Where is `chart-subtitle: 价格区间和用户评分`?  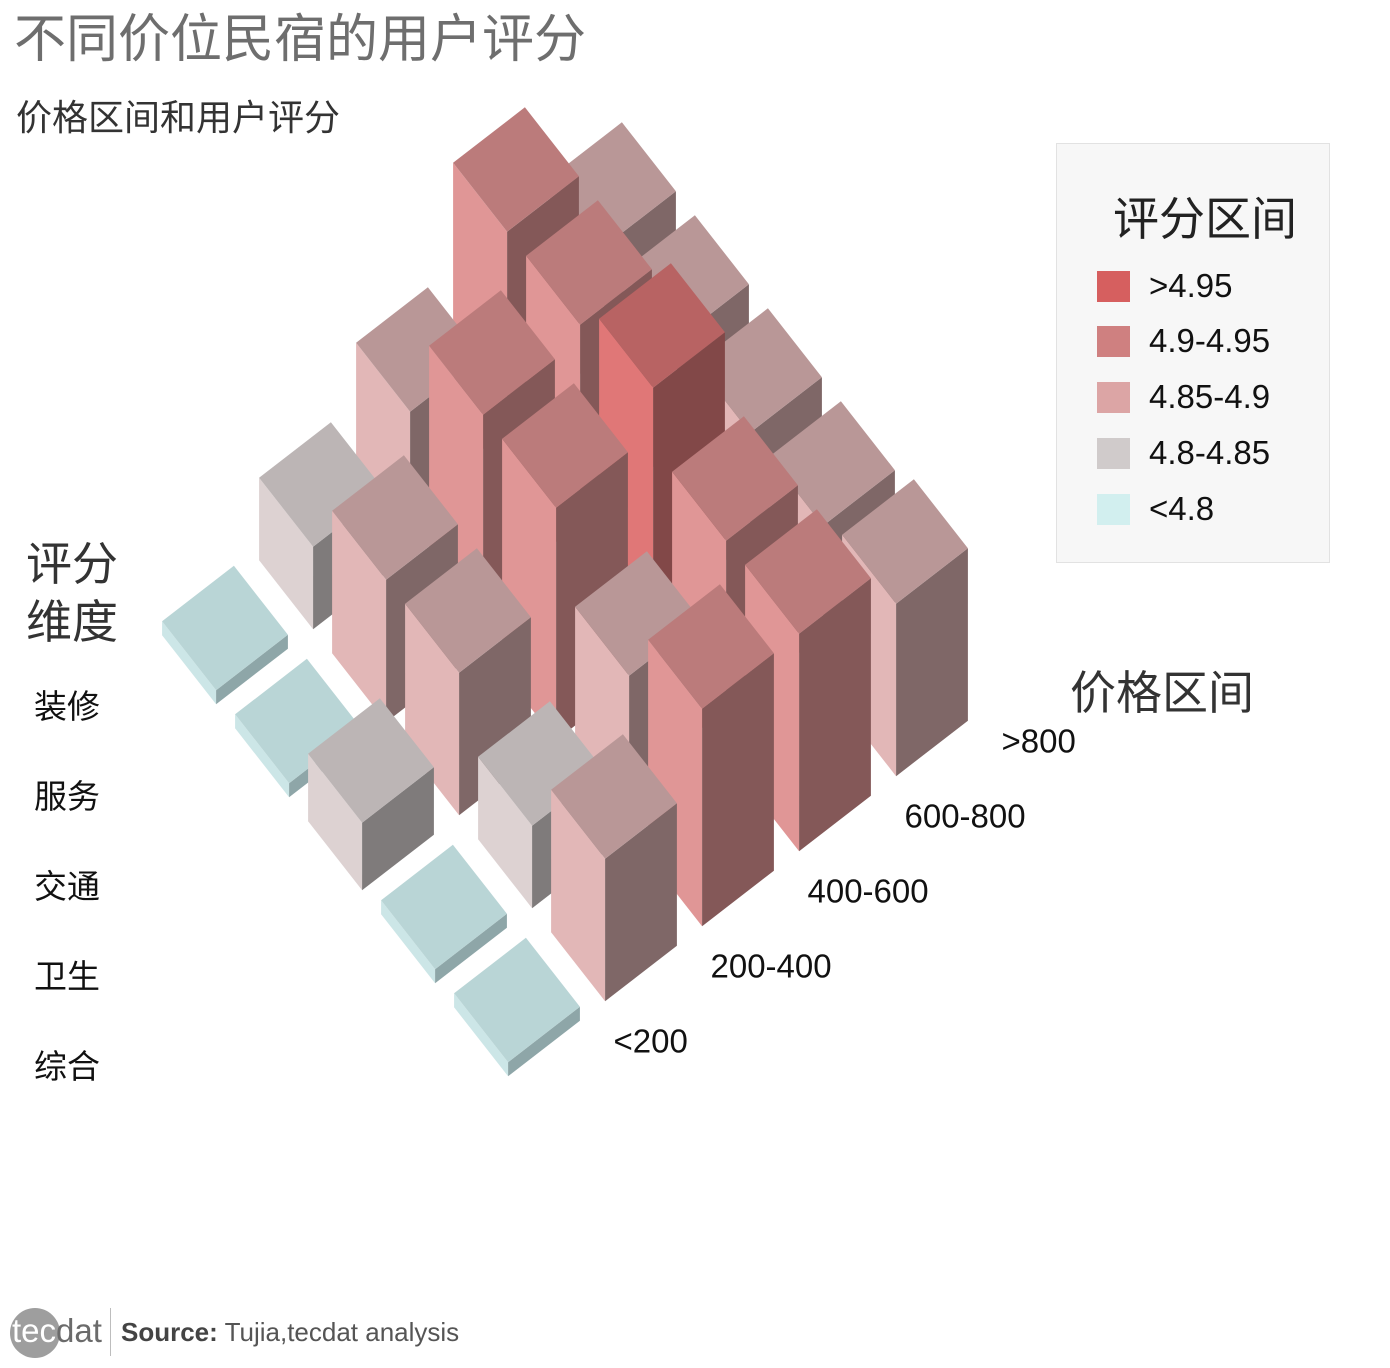
chart-subtitle: 价格区间和用户评分 is located at coordinates (178, 118).